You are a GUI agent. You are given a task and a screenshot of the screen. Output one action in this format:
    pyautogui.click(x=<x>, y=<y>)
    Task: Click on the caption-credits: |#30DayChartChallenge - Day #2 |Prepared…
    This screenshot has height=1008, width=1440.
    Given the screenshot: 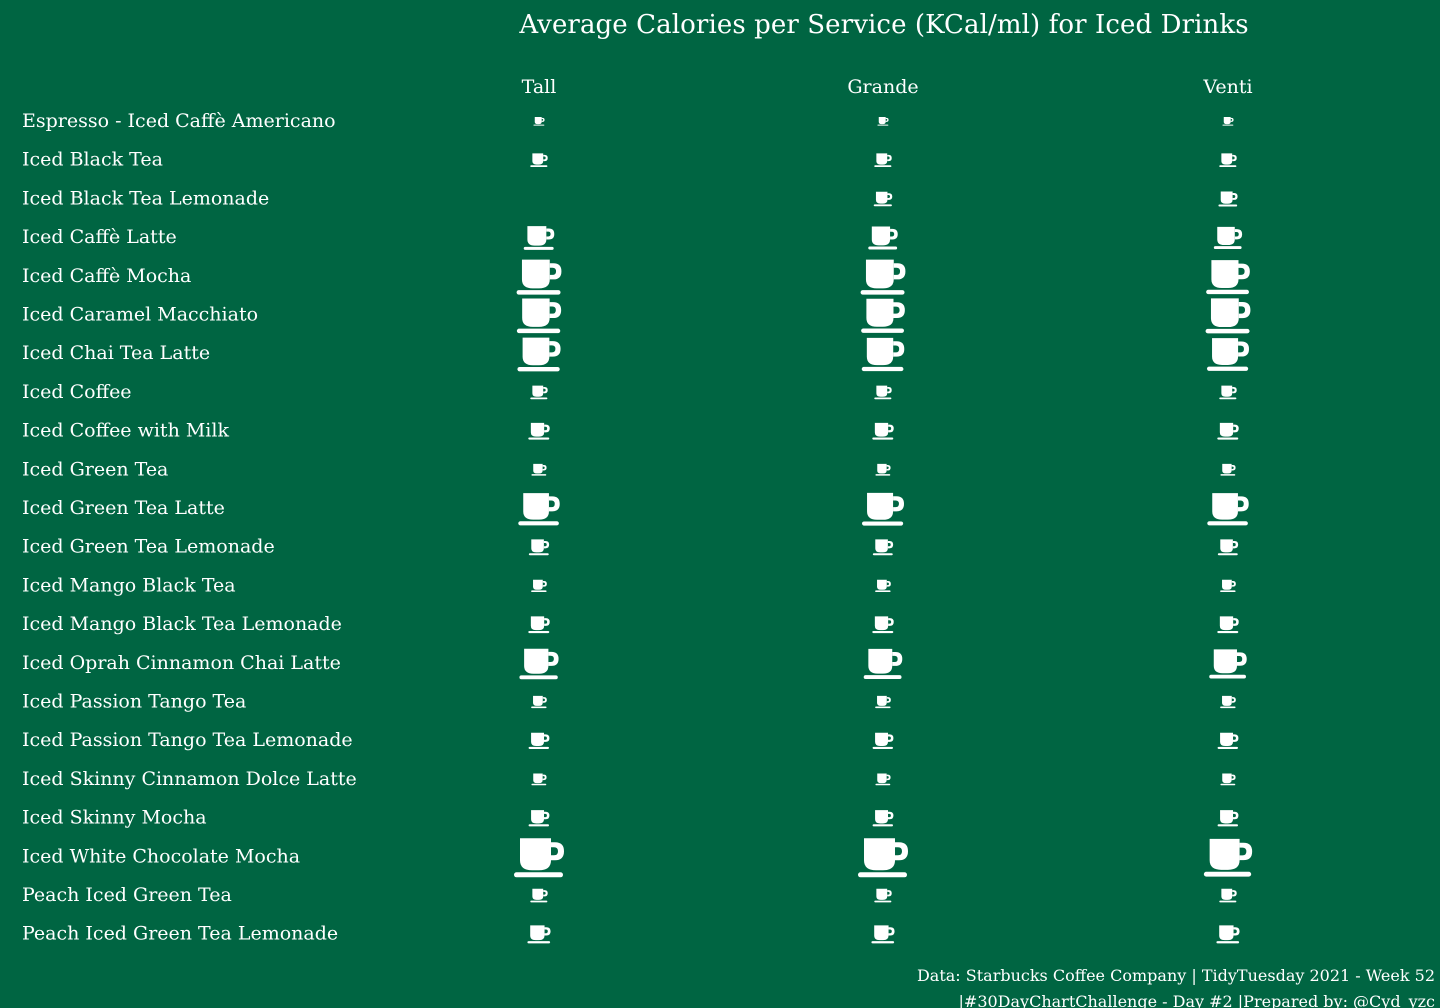 What is the action you would take?
    pyautogui.click(x=1196, y=1000)
    